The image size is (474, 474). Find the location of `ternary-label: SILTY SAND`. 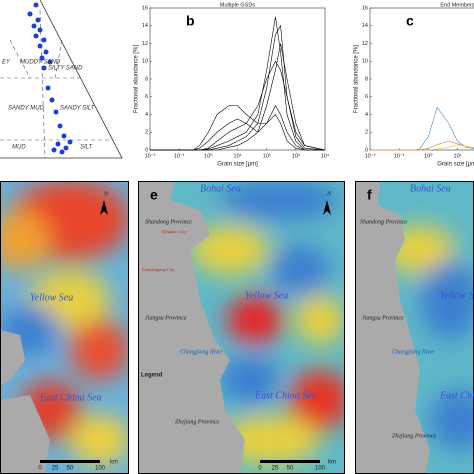

ternary-label: SILTY SAND is located at coordinates (65, 69).